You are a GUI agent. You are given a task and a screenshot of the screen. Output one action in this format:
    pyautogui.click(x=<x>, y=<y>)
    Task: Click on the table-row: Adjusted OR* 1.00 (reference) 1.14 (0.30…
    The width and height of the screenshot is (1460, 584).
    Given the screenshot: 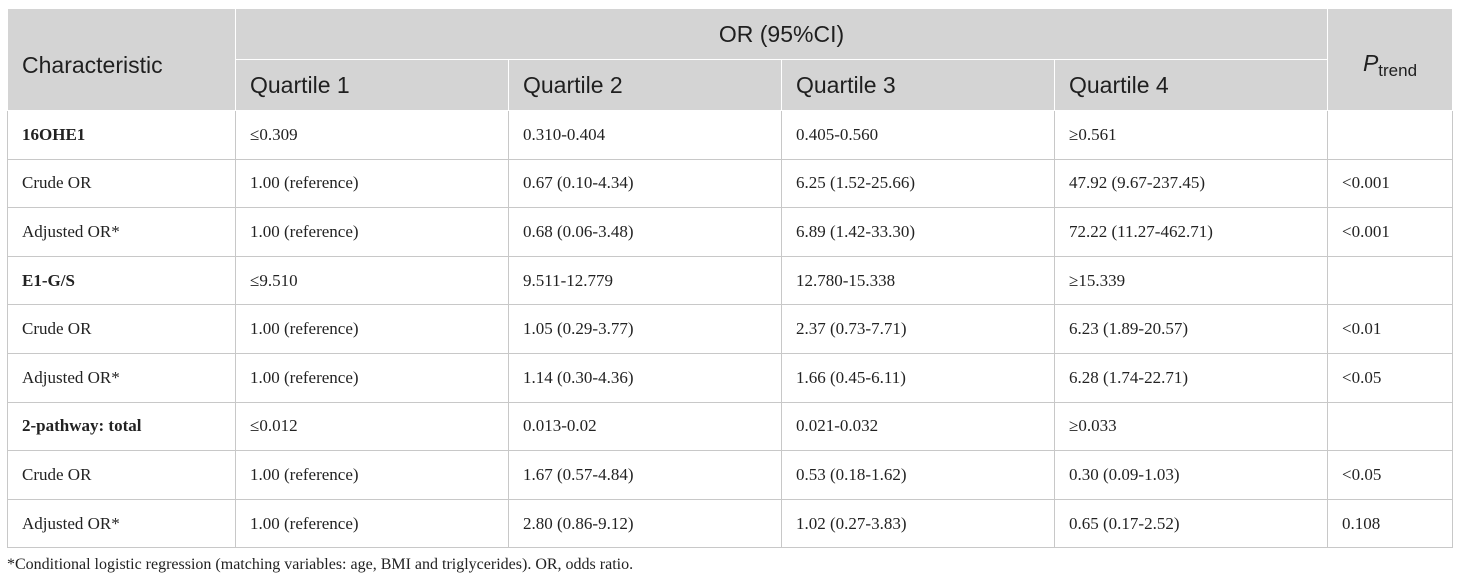 What is the action you would take?
    pyautogui.click(x=730, y=377)
    